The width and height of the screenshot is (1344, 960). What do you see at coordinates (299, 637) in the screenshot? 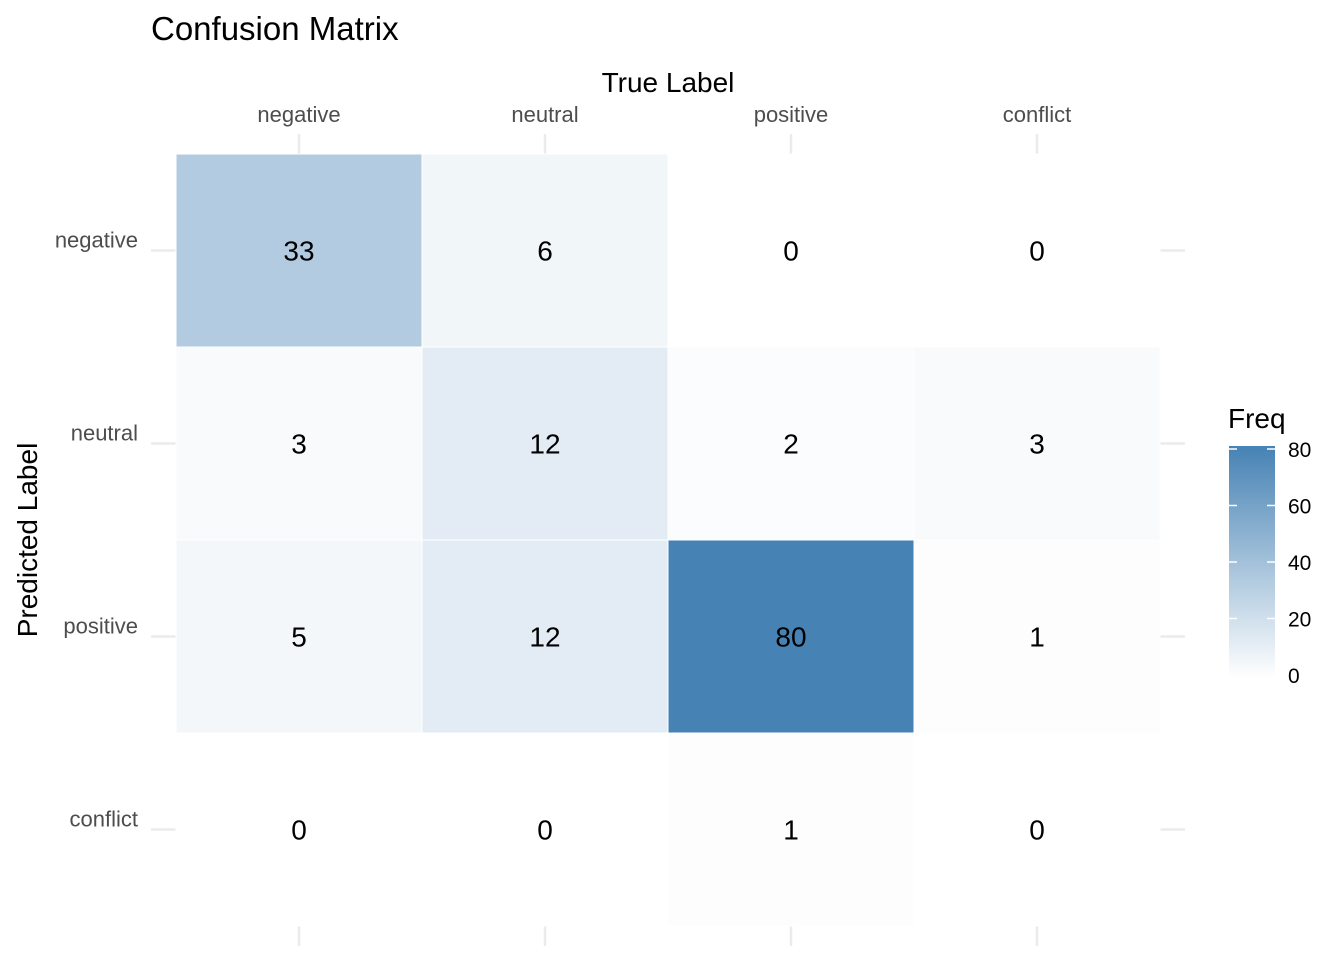
I see `cell-label-pred-positive-true-negative: 5` at bounding box center [299, 637].